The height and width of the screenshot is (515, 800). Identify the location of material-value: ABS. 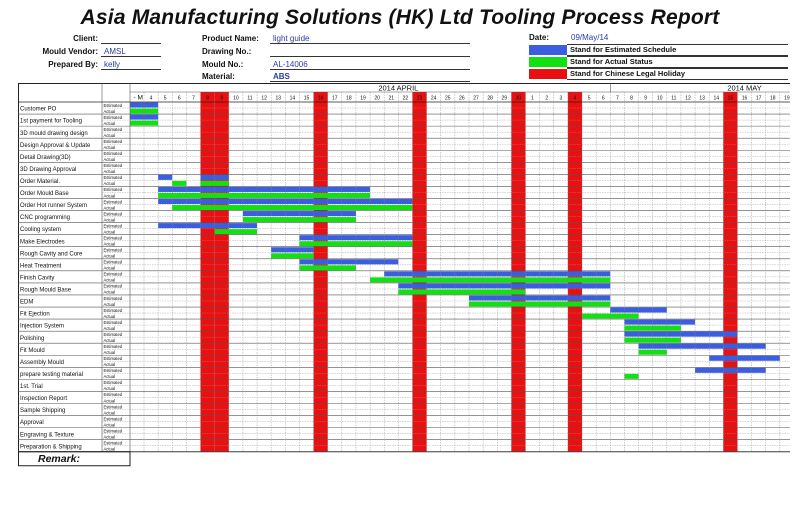
(370, 76).